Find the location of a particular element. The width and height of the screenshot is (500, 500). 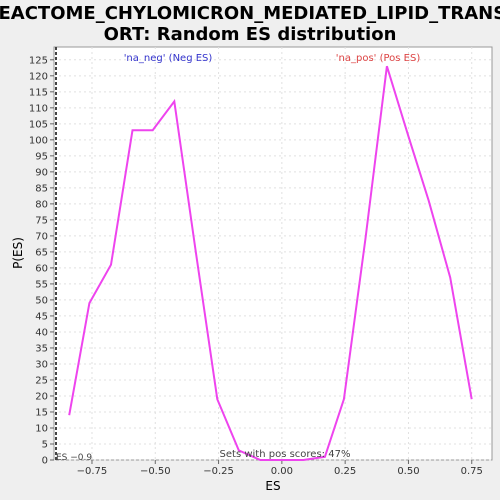

pos-scores-annotation: Sets with pos scores: 47% is located at coordinates (285, 454).